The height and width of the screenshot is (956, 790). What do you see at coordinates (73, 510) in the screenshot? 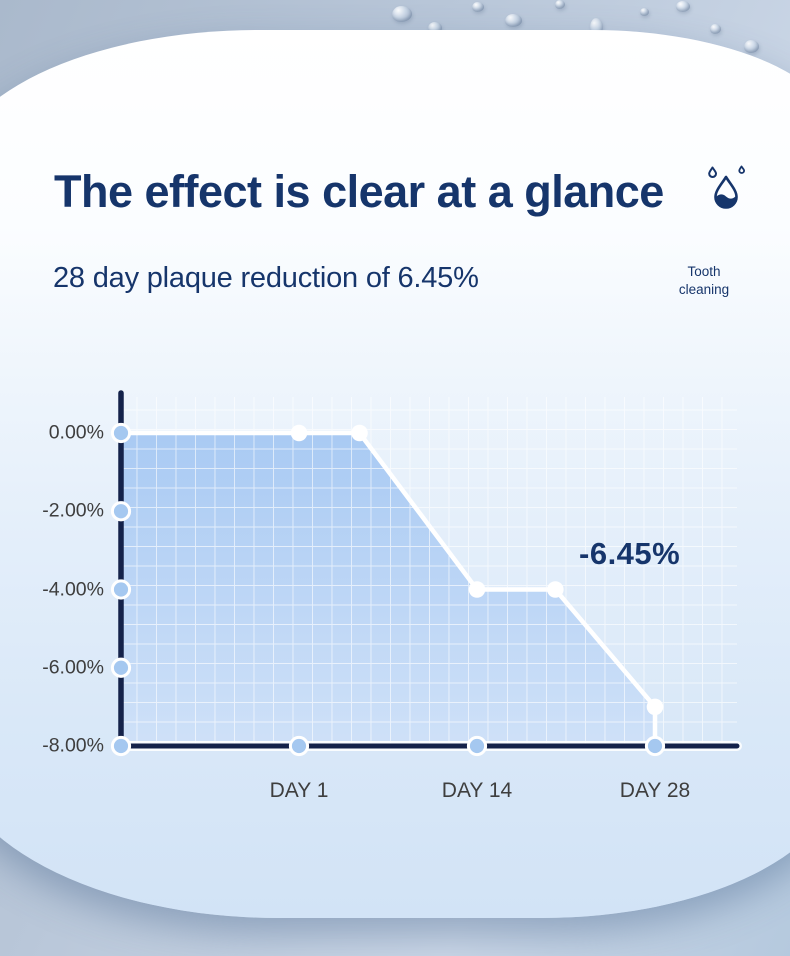
I see `y-axis-tick-label: -2.00%` at bounding box center [73, 510].